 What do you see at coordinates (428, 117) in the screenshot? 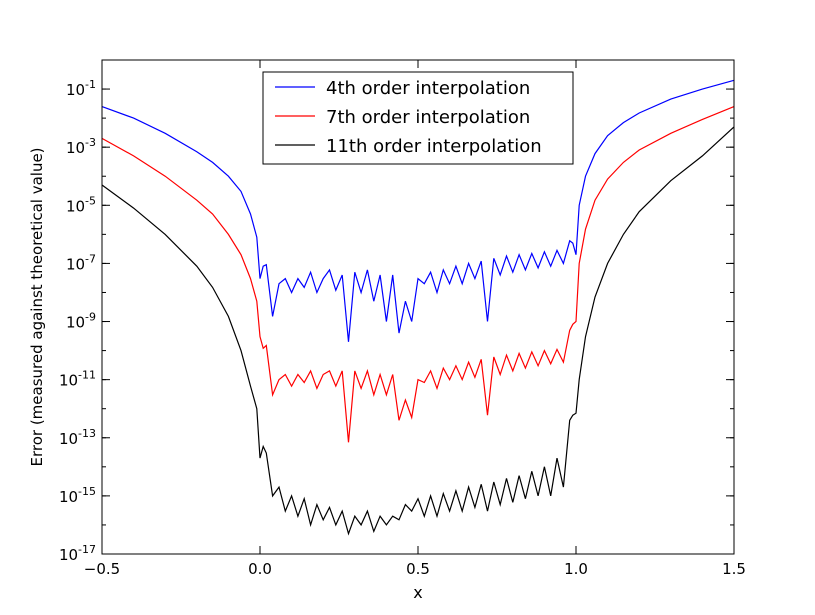
I see `legend-label: 7th order interpolation` at bounding box center [428, 117].